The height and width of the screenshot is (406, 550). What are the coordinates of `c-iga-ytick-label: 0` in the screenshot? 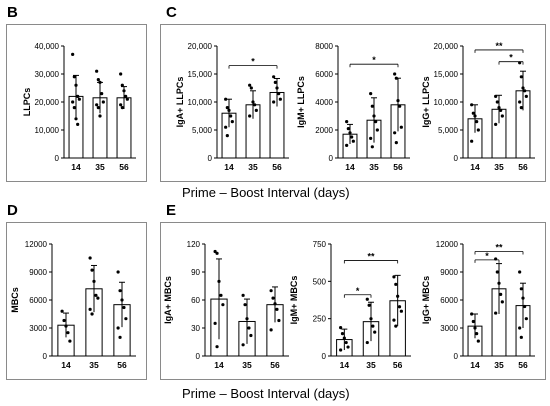 It's located at (210, 158).